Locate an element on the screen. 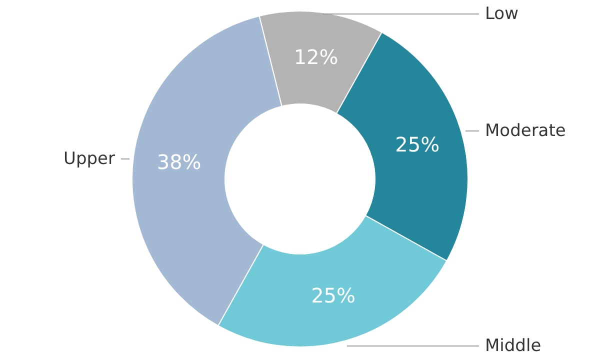 This screenshot has height=358, width=600. slice-label: Moderate is located at coordinates (525, 130).